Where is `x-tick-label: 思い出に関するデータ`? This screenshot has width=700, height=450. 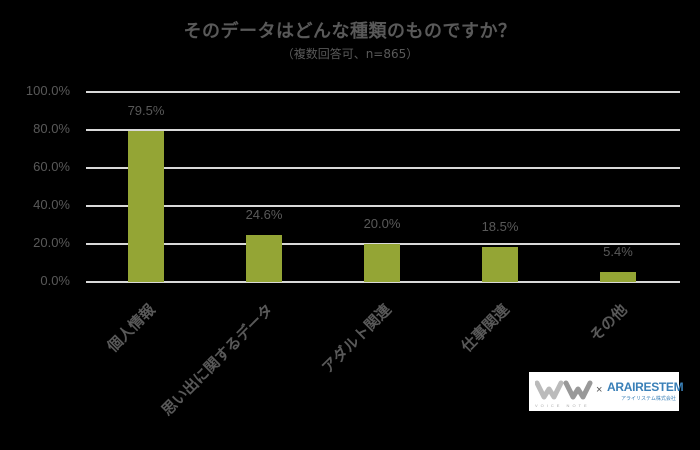
x-tick-label: 思い出に関するデータ is located at coordinates (217, 360).